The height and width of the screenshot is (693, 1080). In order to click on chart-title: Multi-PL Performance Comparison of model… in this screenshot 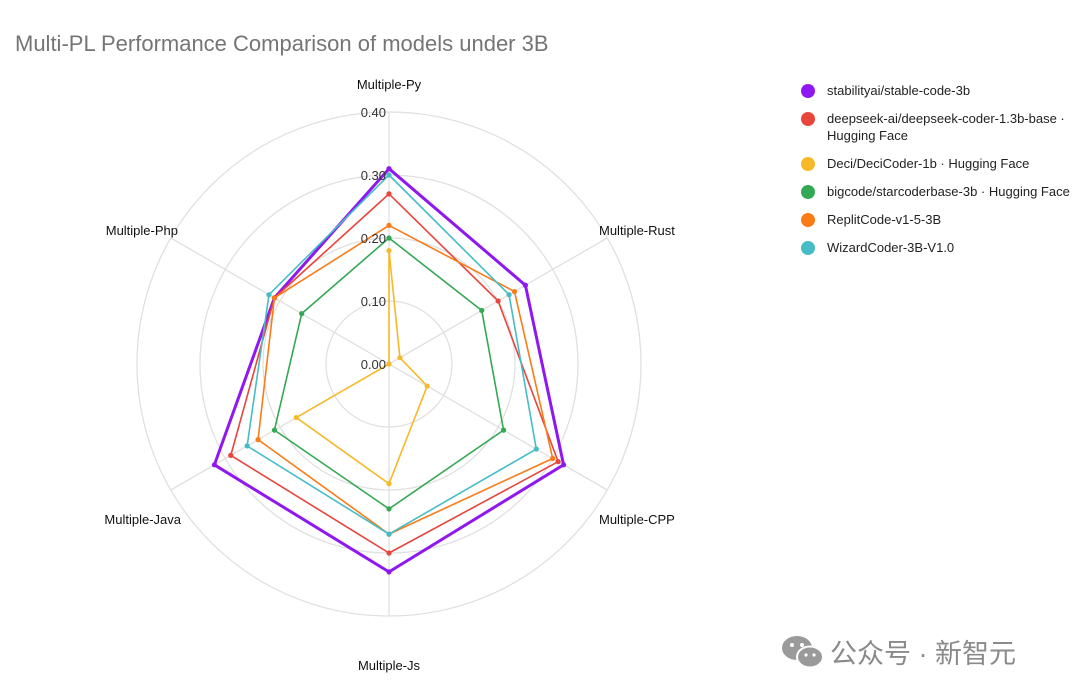, I will do `click(282, 43)`.